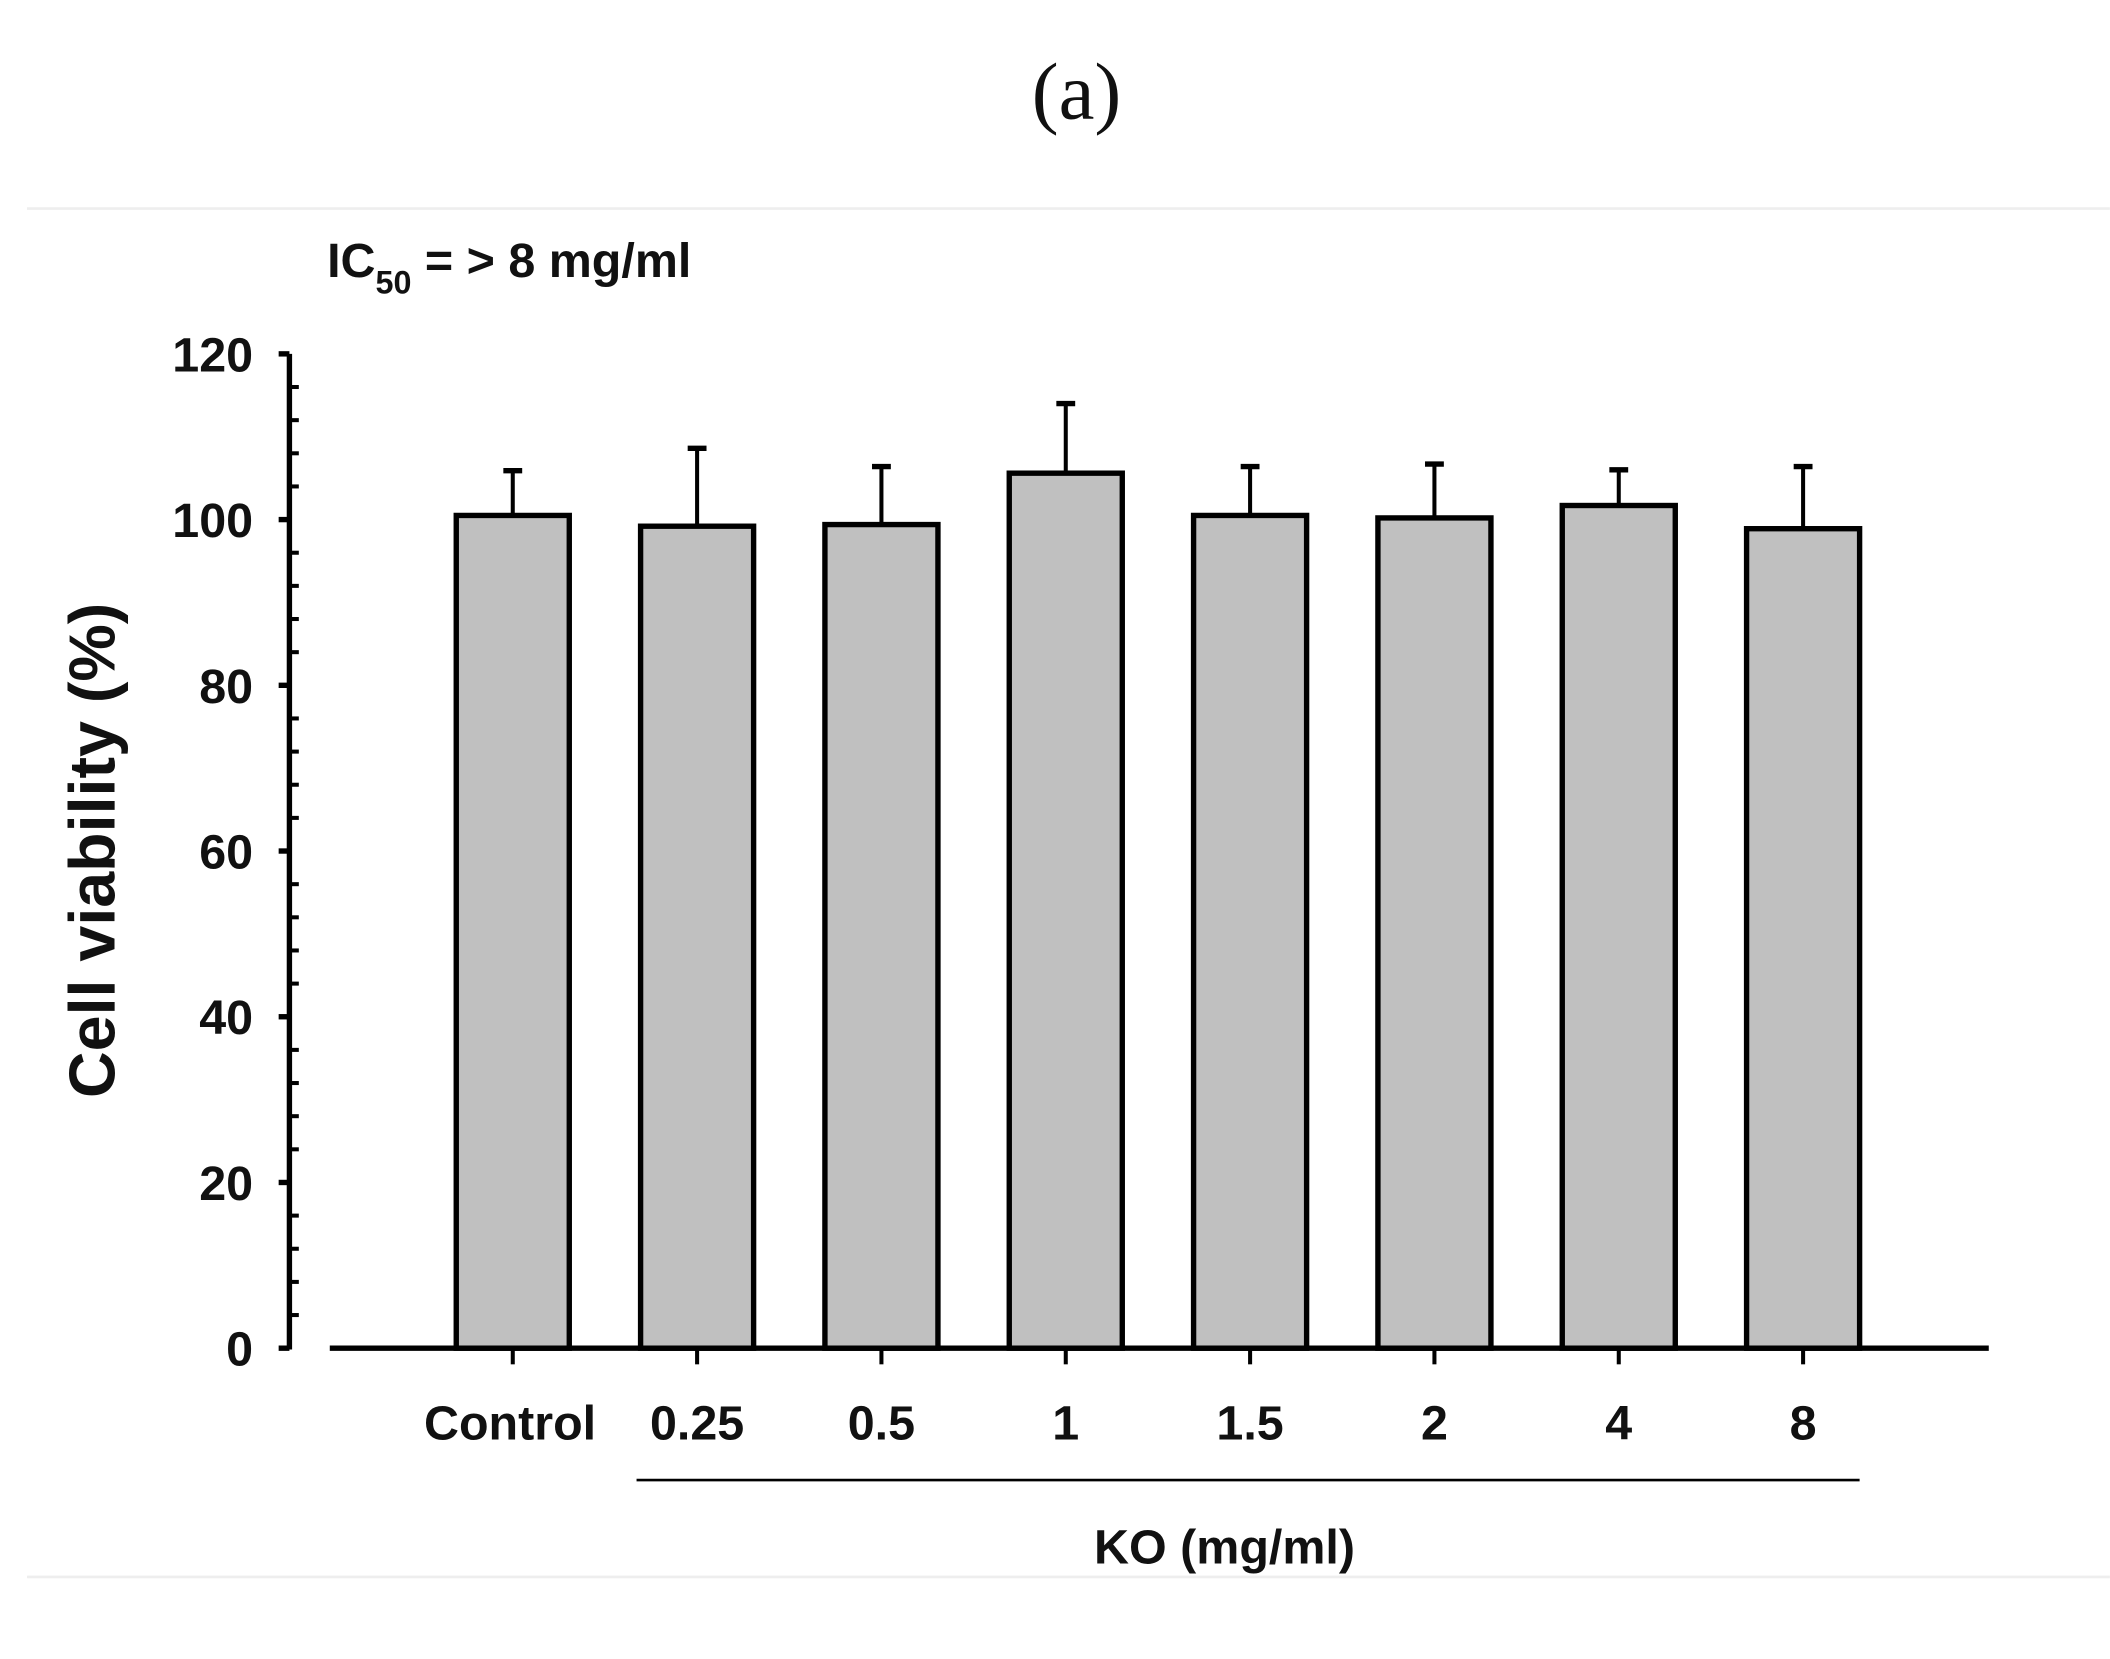 This screenshot has height=1659, width=2110. Describe the element at coordinates (1618, 1424) in the screenshot. I see `x-tick-label: 4` at that location.